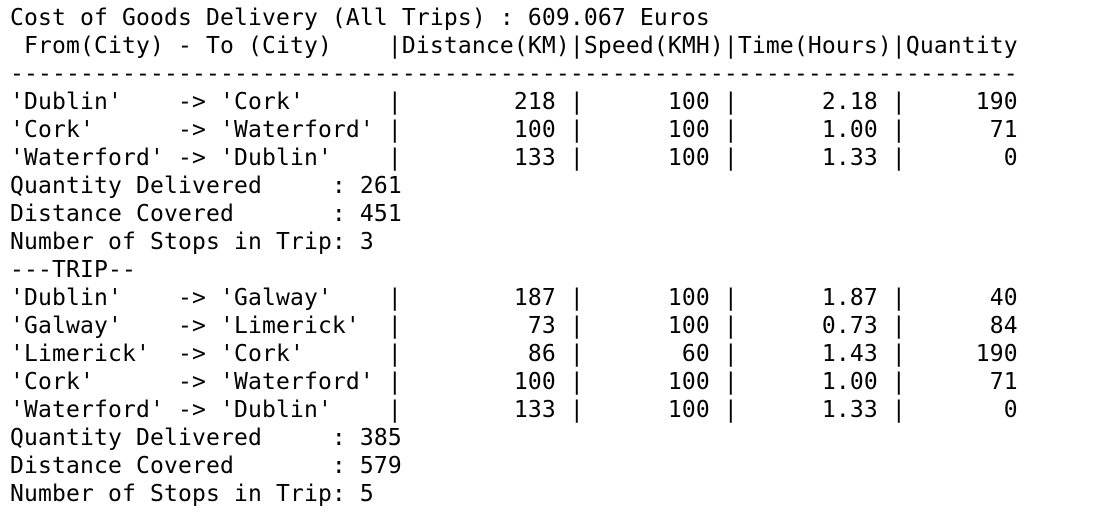 This screenshot has height=514, width=1094. What do you see at coordinates (206, 186) in the screenshot?
I see `terminal-line: Quantity Delivered : 261` at bounding box center [206, 186].